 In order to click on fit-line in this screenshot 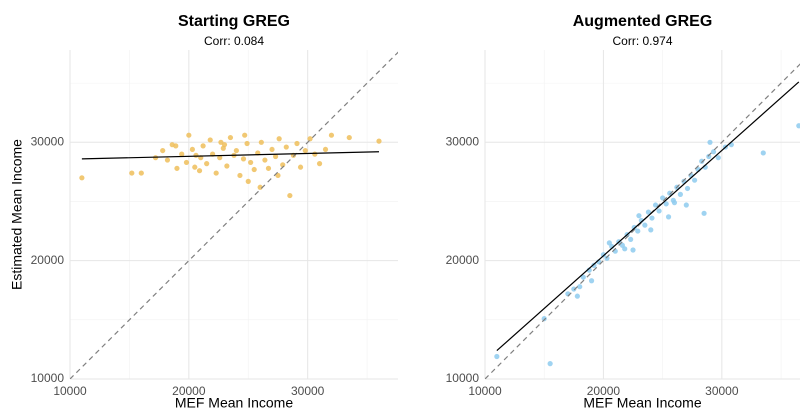, I will do `click(230, 155)`.